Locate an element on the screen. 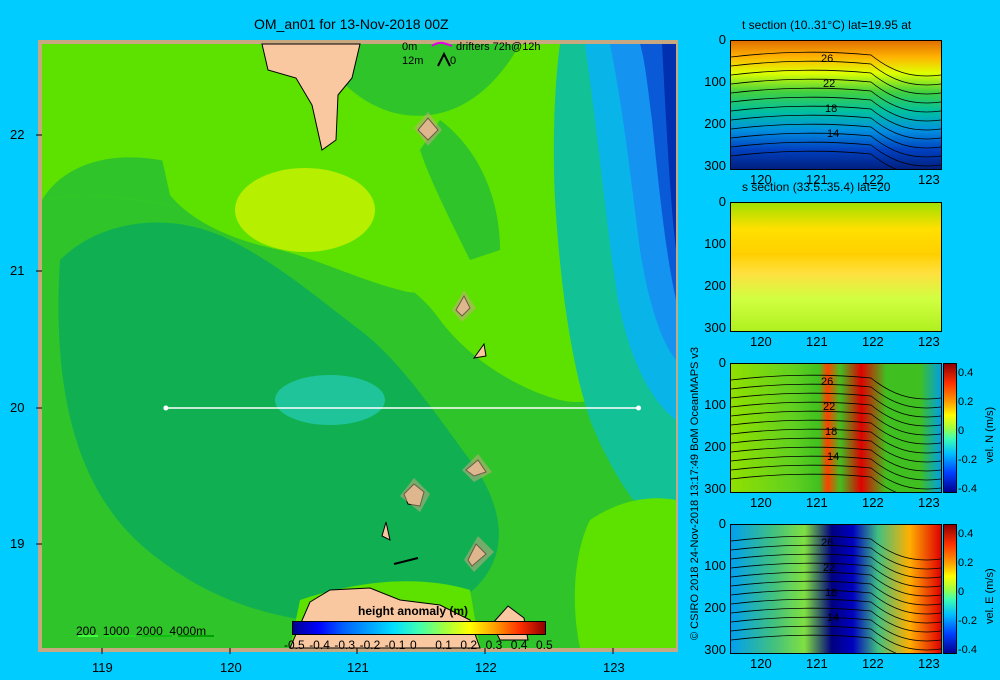  map-x-tick: 121 is located at coordinates (358, 667).